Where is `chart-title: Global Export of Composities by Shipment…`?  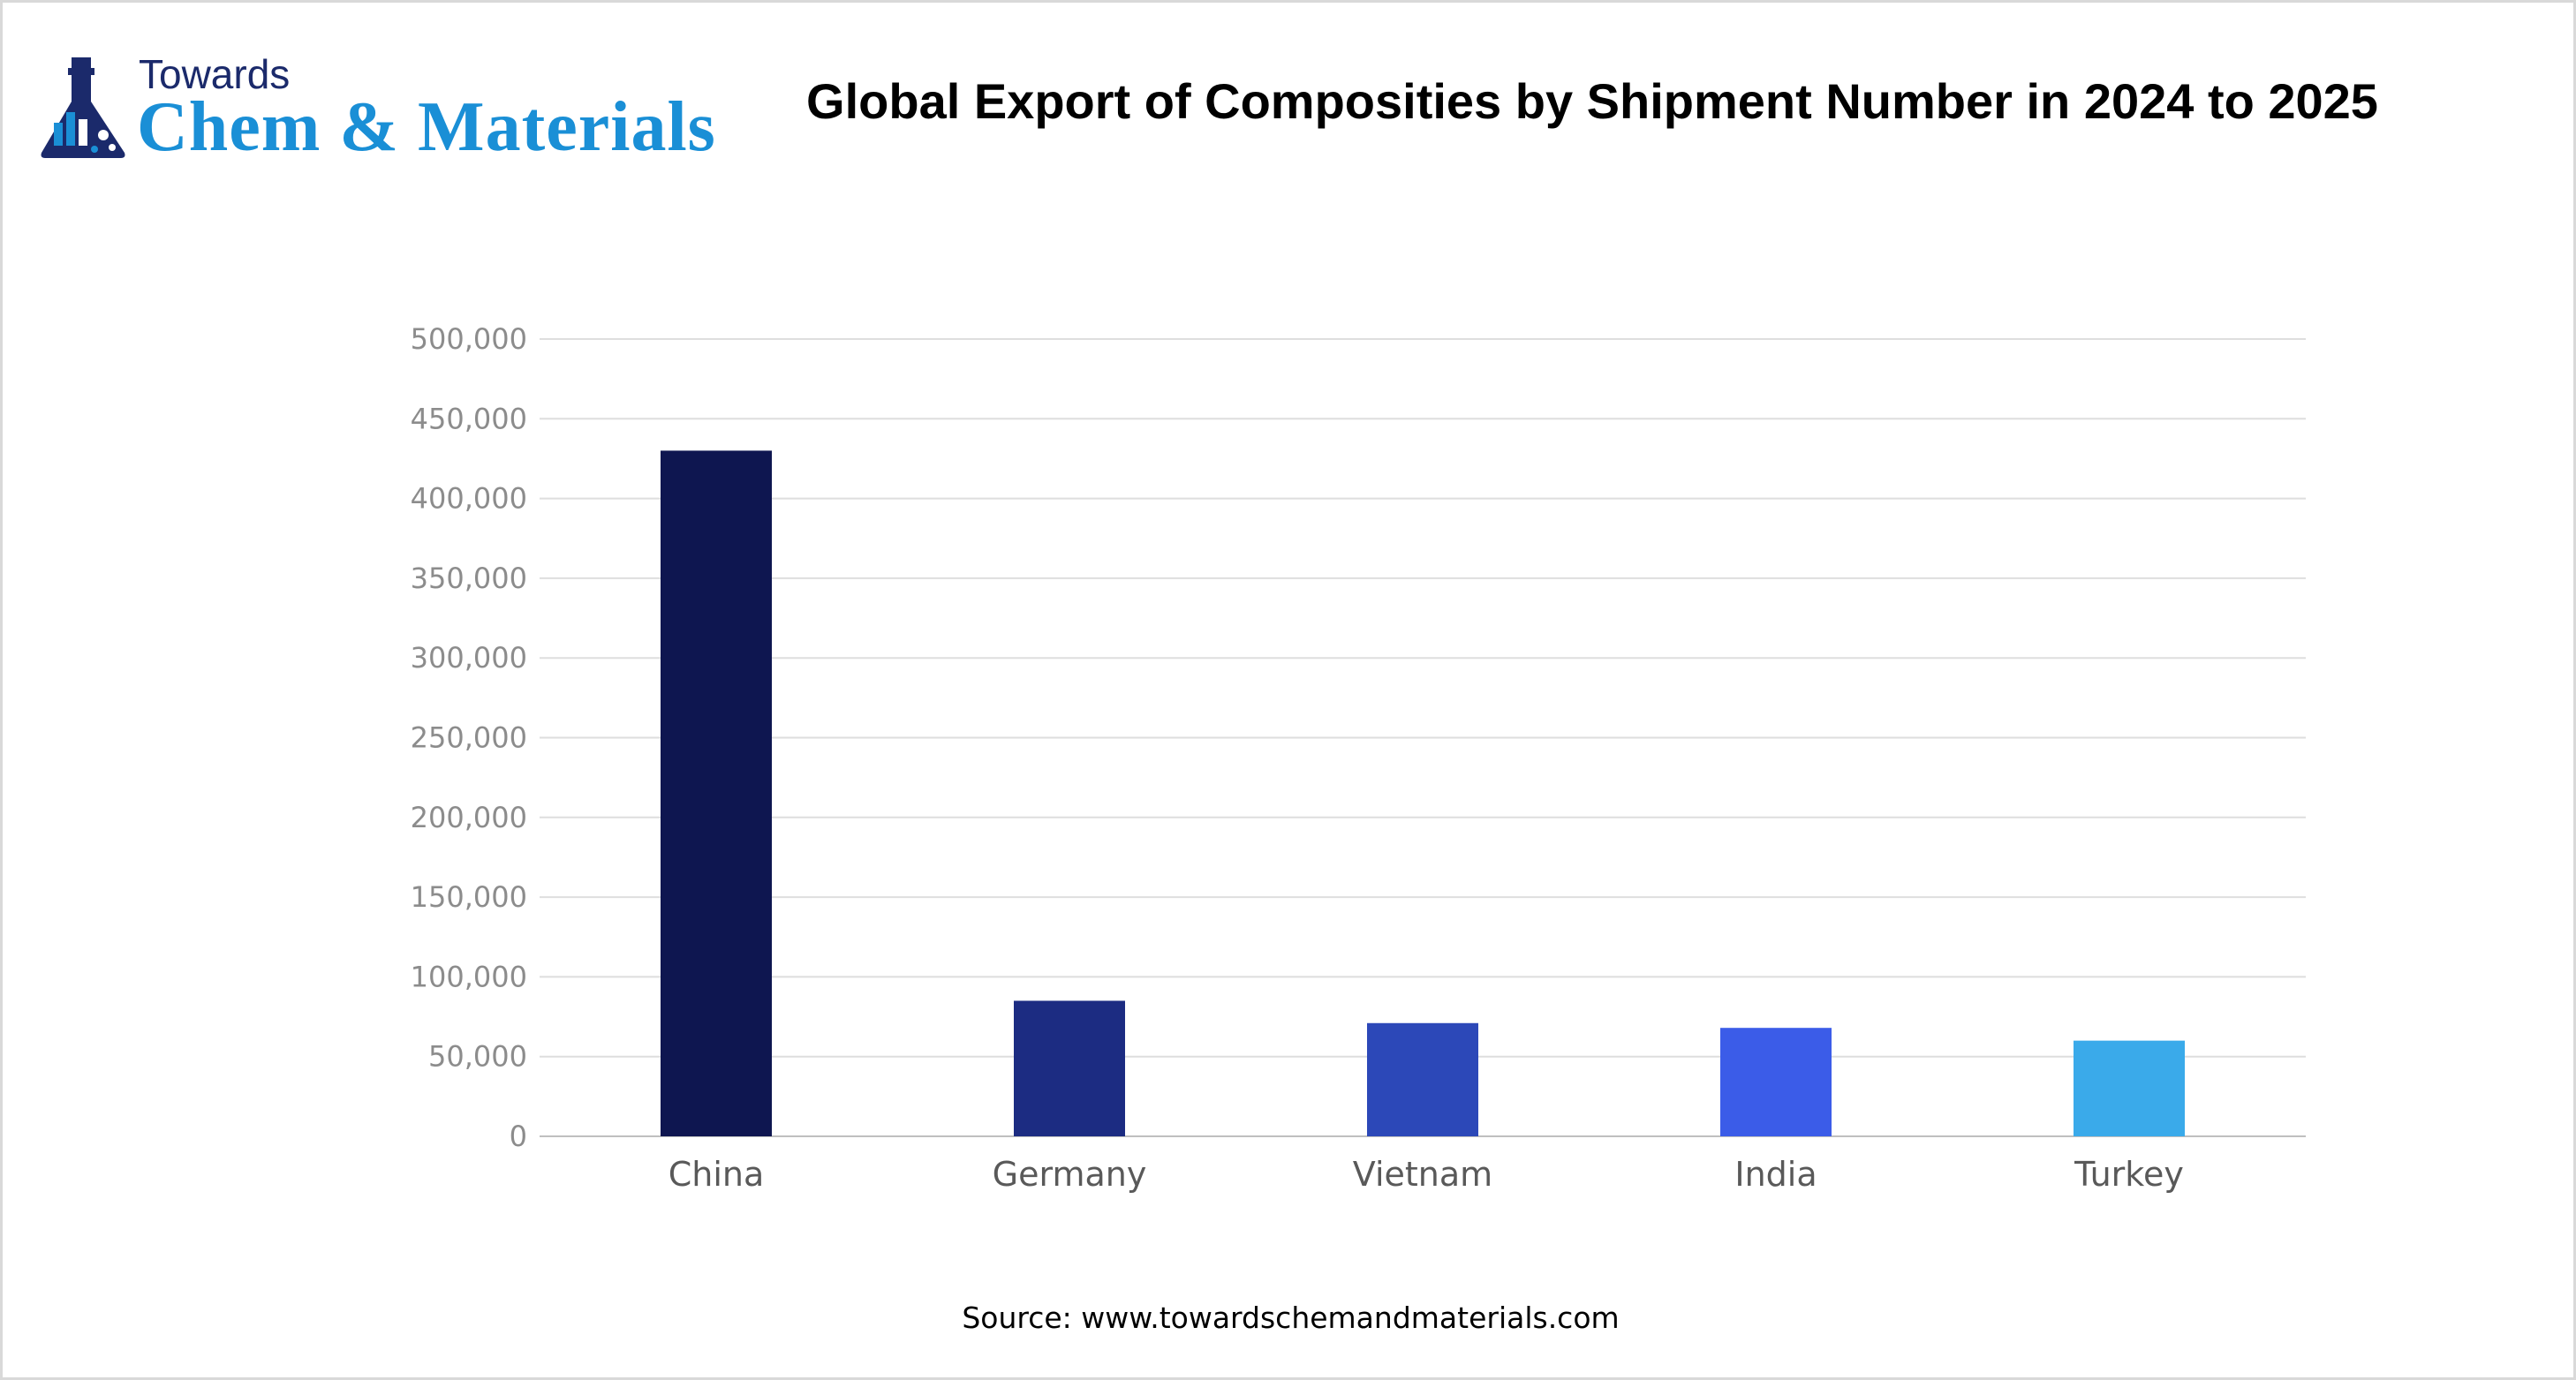
chart-title: Global Export of Composities by Shipment… is located at coordinates (1592, 101).